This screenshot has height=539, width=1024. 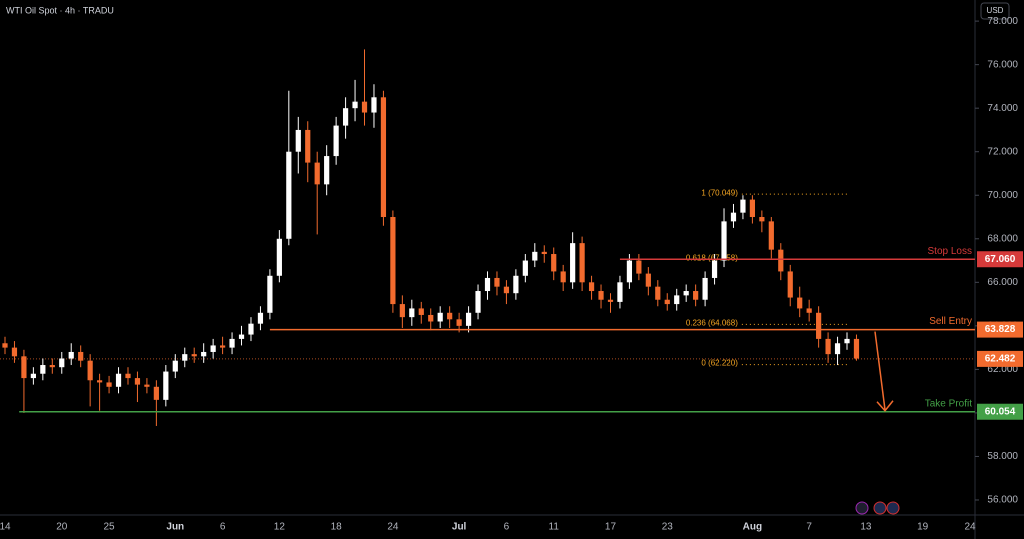 What do you see at coordinates (752, 527) in the screenshot?
I see `x-tick-label: Aug` at bounding box center [752, 527].